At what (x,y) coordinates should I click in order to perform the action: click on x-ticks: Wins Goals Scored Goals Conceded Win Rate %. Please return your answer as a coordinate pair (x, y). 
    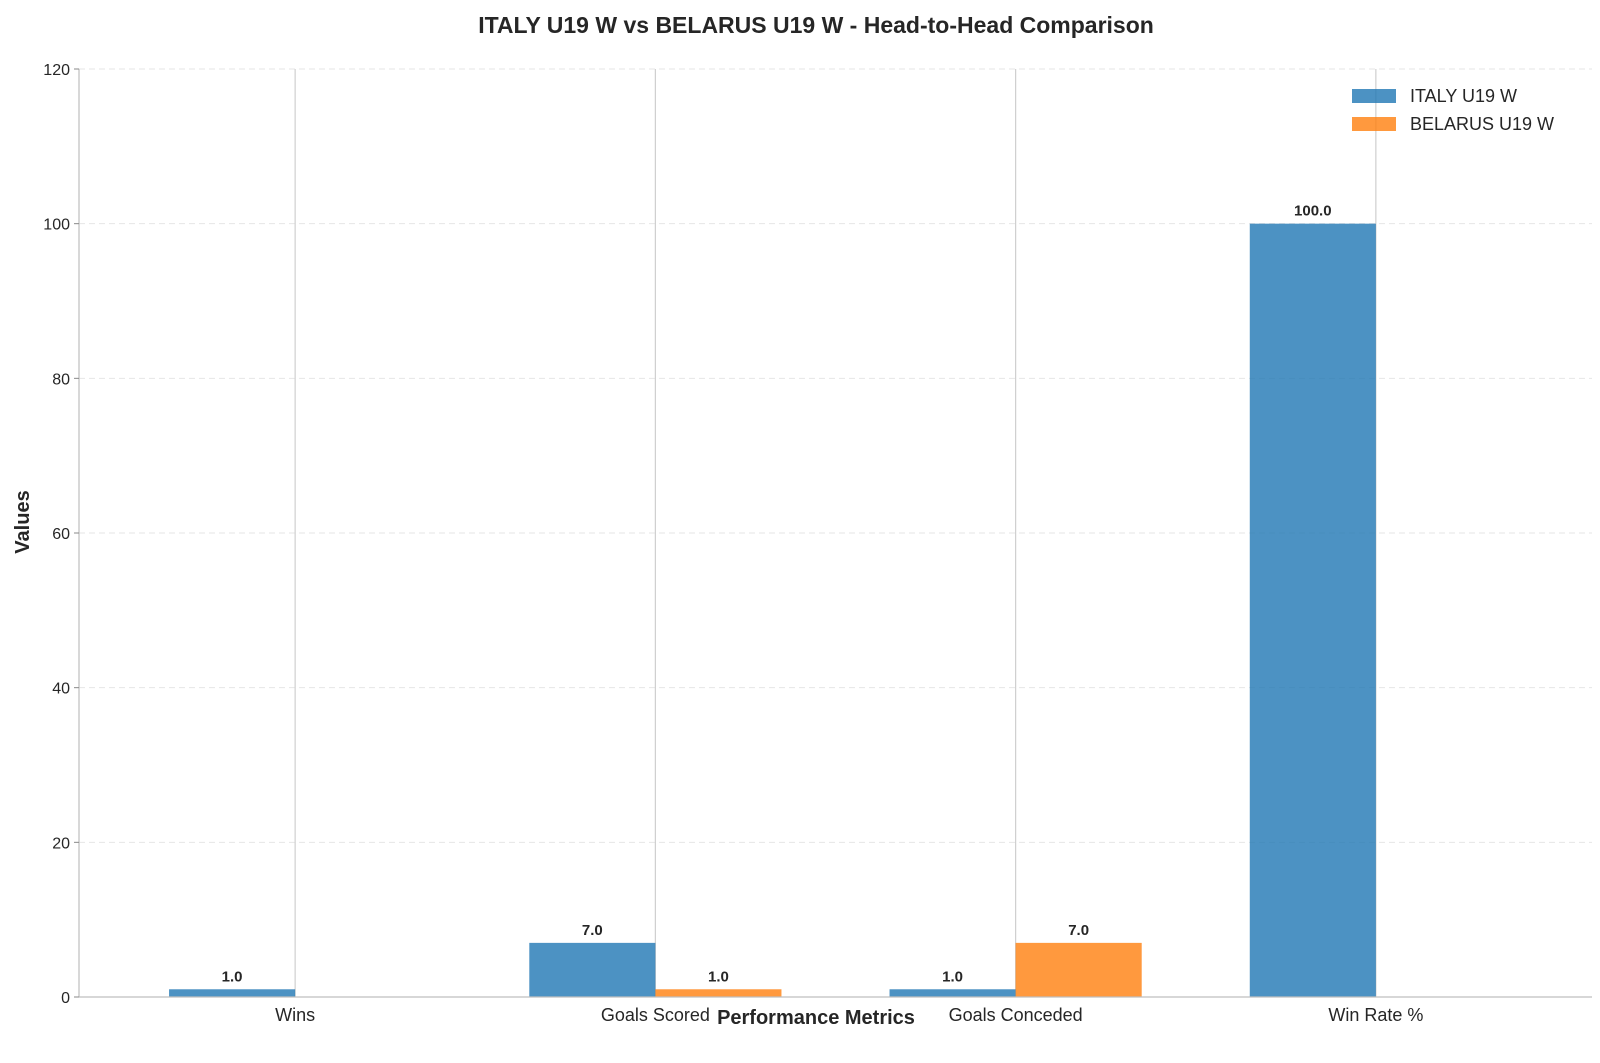
    Looking at the image, I should click on (849, 1015).